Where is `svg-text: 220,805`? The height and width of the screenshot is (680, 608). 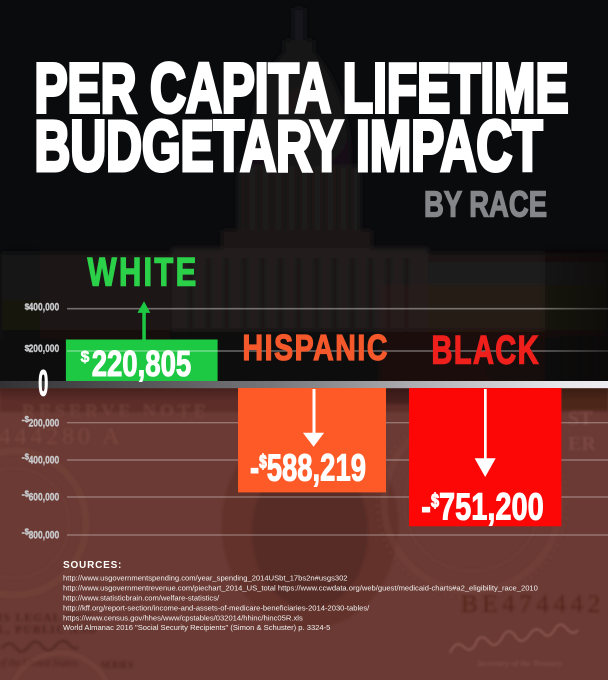 svg-text: 220,805 is located at coordinates (141, 363).